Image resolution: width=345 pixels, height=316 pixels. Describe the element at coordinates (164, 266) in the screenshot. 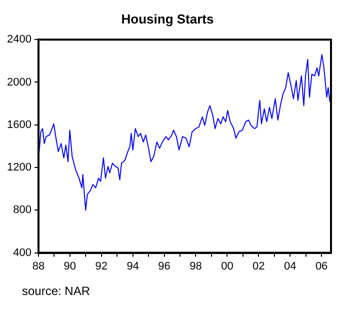

I see `x-tick-label: 96` at that location.